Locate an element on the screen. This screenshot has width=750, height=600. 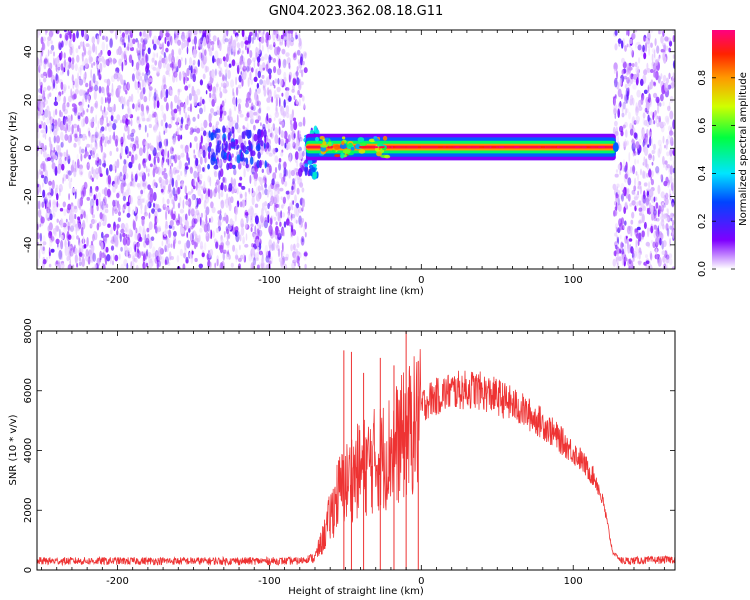
colorbar-label: Normalized spectral amplitude is located at coordinates (743, 149).